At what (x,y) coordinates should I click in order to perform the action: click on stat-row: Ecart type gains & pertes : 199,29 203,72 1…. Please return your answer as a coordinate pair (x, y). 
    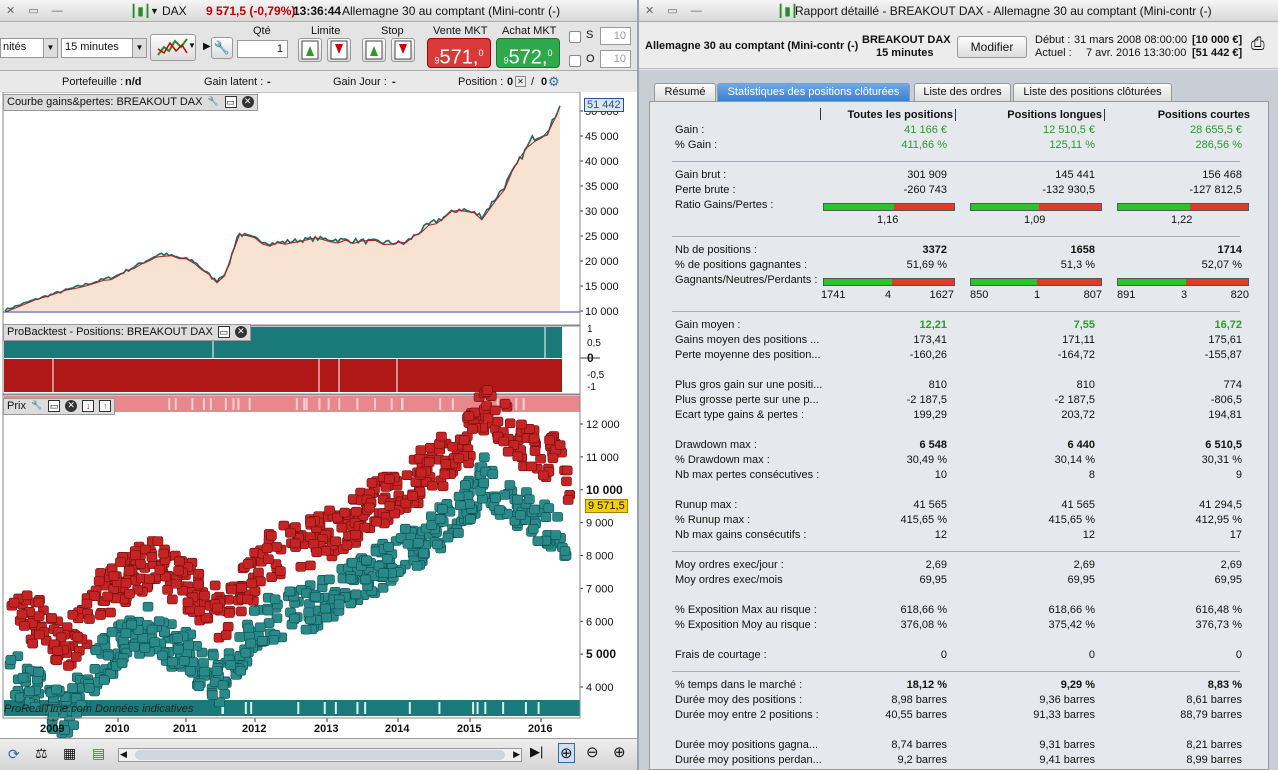
    Looking at the image, I should click on (959, 416).